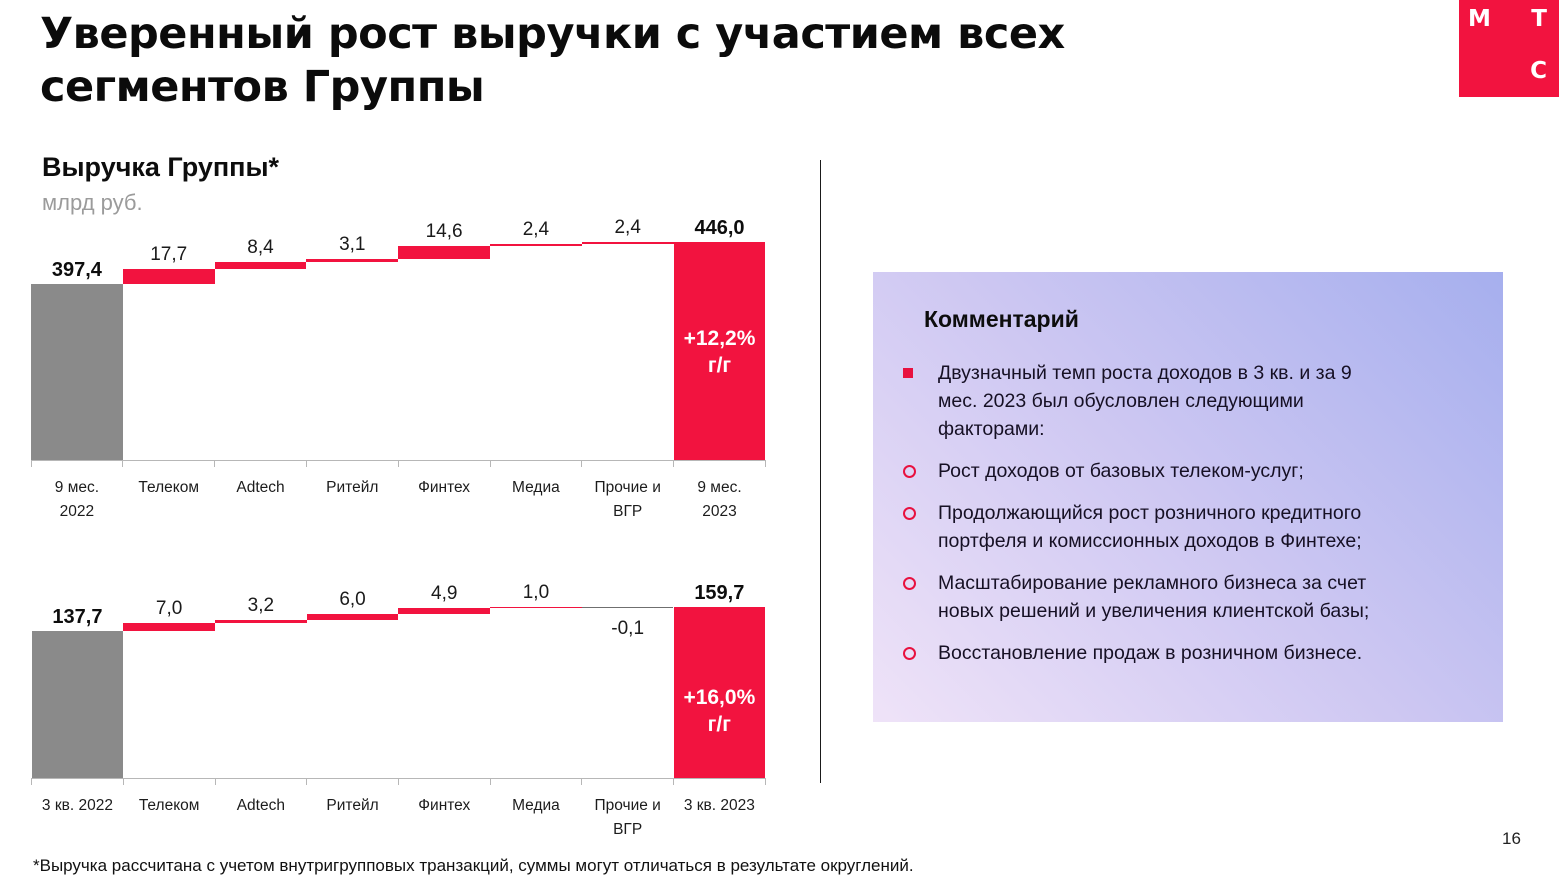  Describe the element at coordinates (352, 244) in the screenshot. I see `value-label: 3,1` at that location.